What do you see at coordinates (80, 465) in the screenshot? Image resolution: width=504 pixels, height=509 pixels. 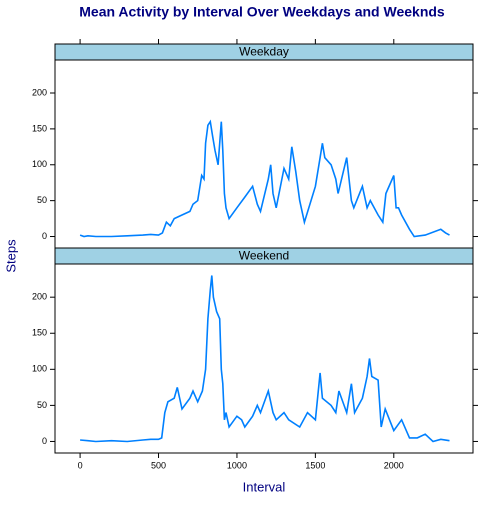 I see `x-tick-label: 0` at bounding box center [80, 465].